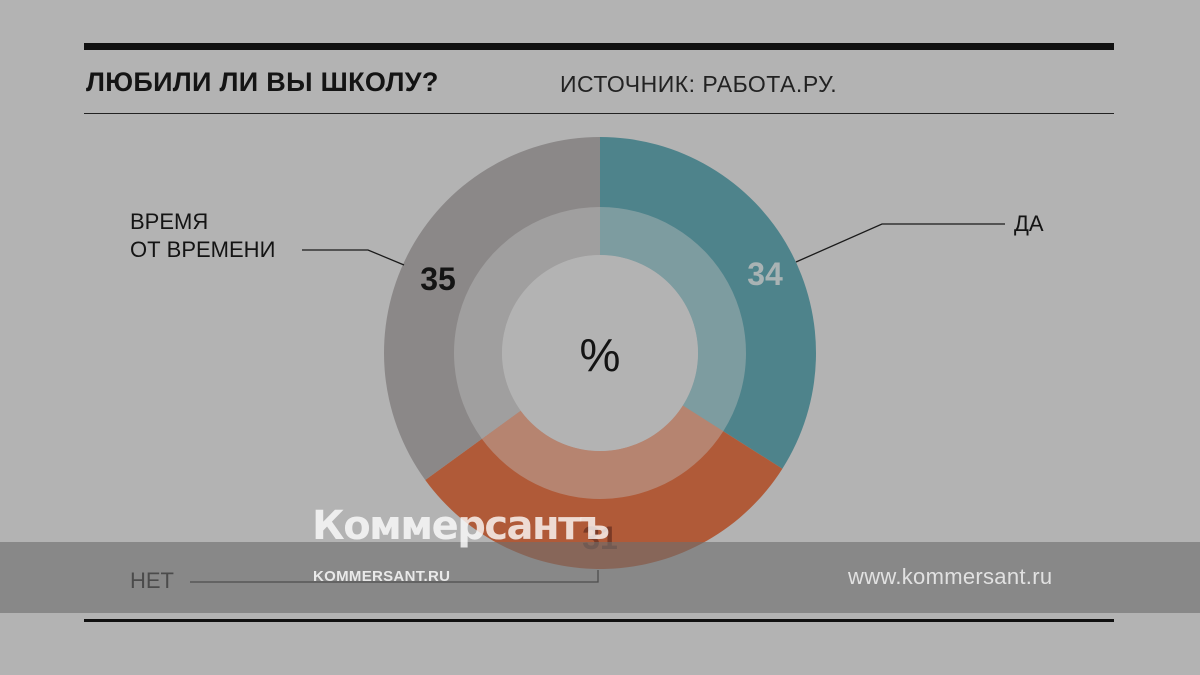 The width and height of the screenshot is (1200, 675). What do you see at coordinates (1029, 223) in the screenshot?
I see `category-label-да: ДА` at bounding box center [1029, 223].